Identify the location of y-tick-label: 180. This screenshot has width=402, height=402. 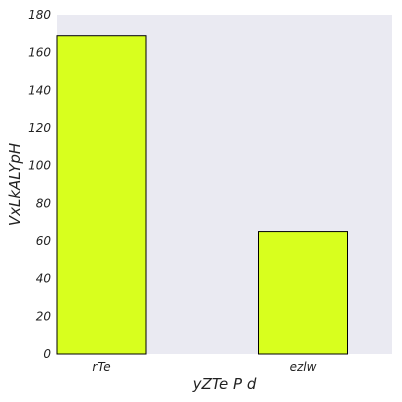
(39, 15).